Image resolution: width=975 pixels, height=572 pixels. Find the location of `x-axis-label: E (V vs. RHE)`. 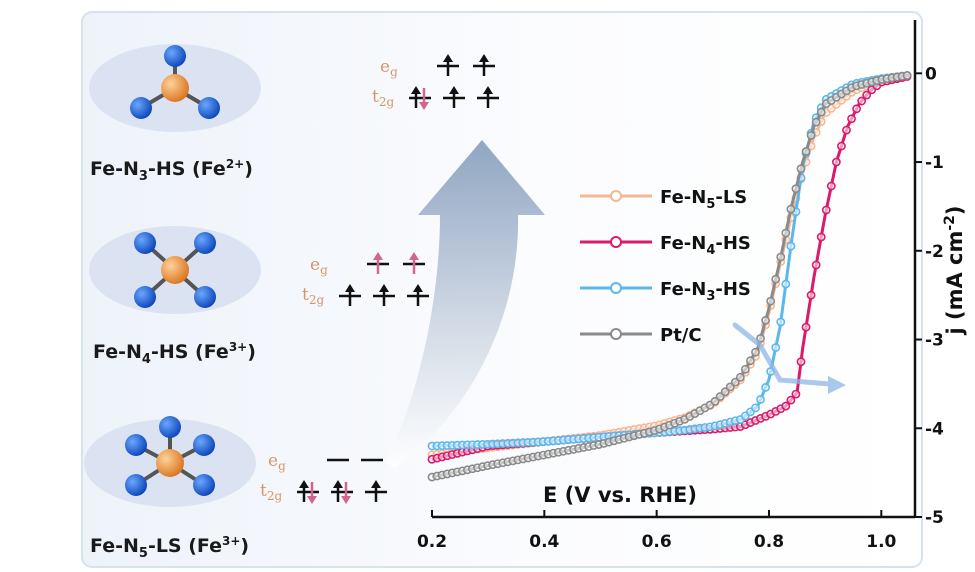

x-axis-label: E (V vs. RHE) is located at coordinates (620, 495).